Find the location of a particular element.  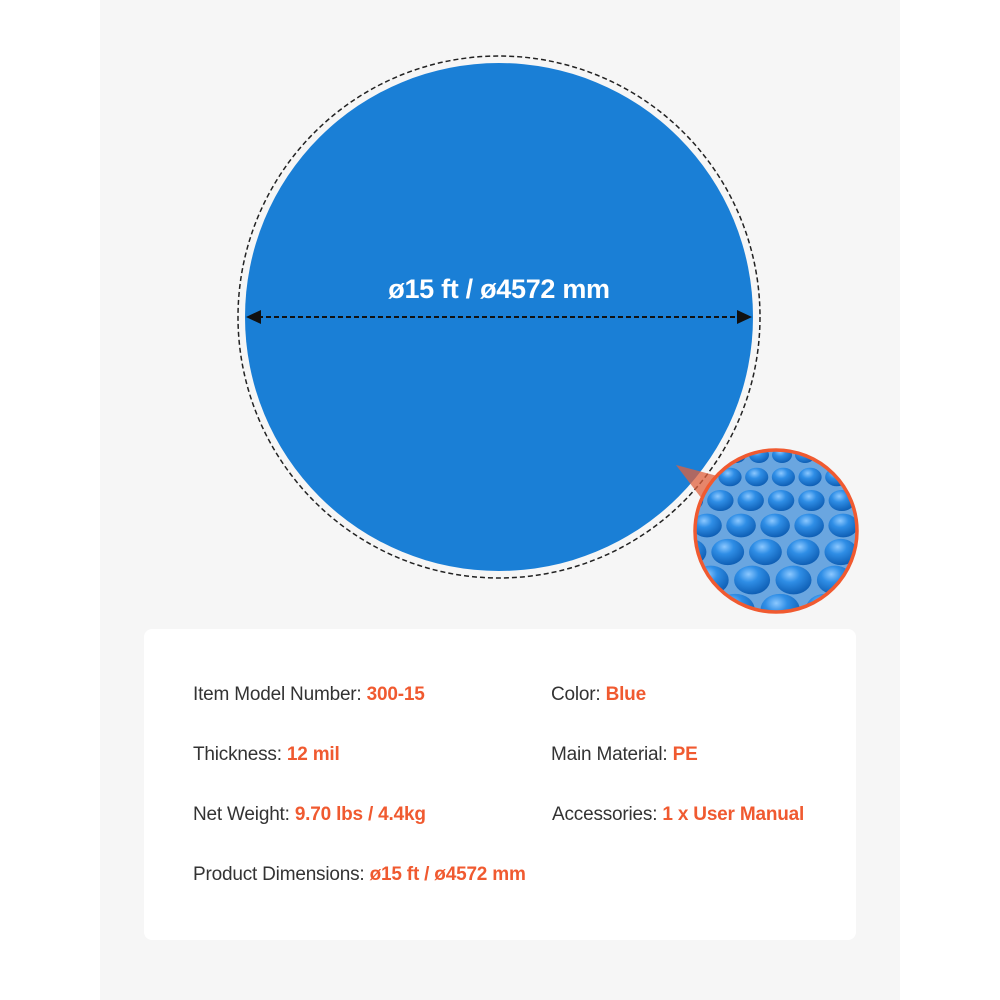

arrow-right-icon is located at coordinates (744, 317).